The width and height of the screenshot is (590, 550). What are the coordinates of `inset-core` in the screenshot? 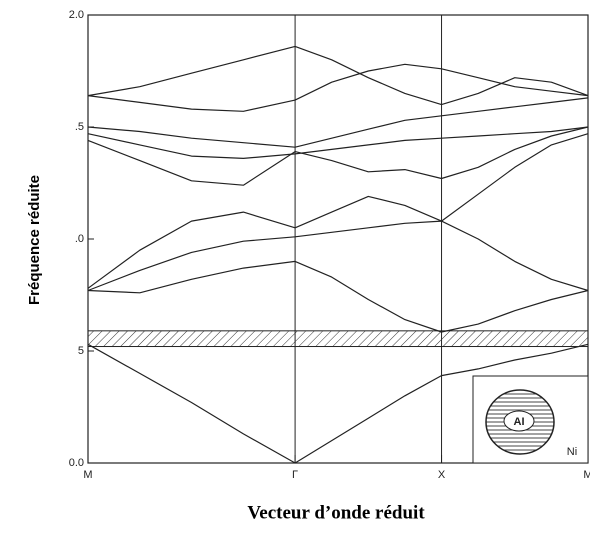 It's located at (519, 421).